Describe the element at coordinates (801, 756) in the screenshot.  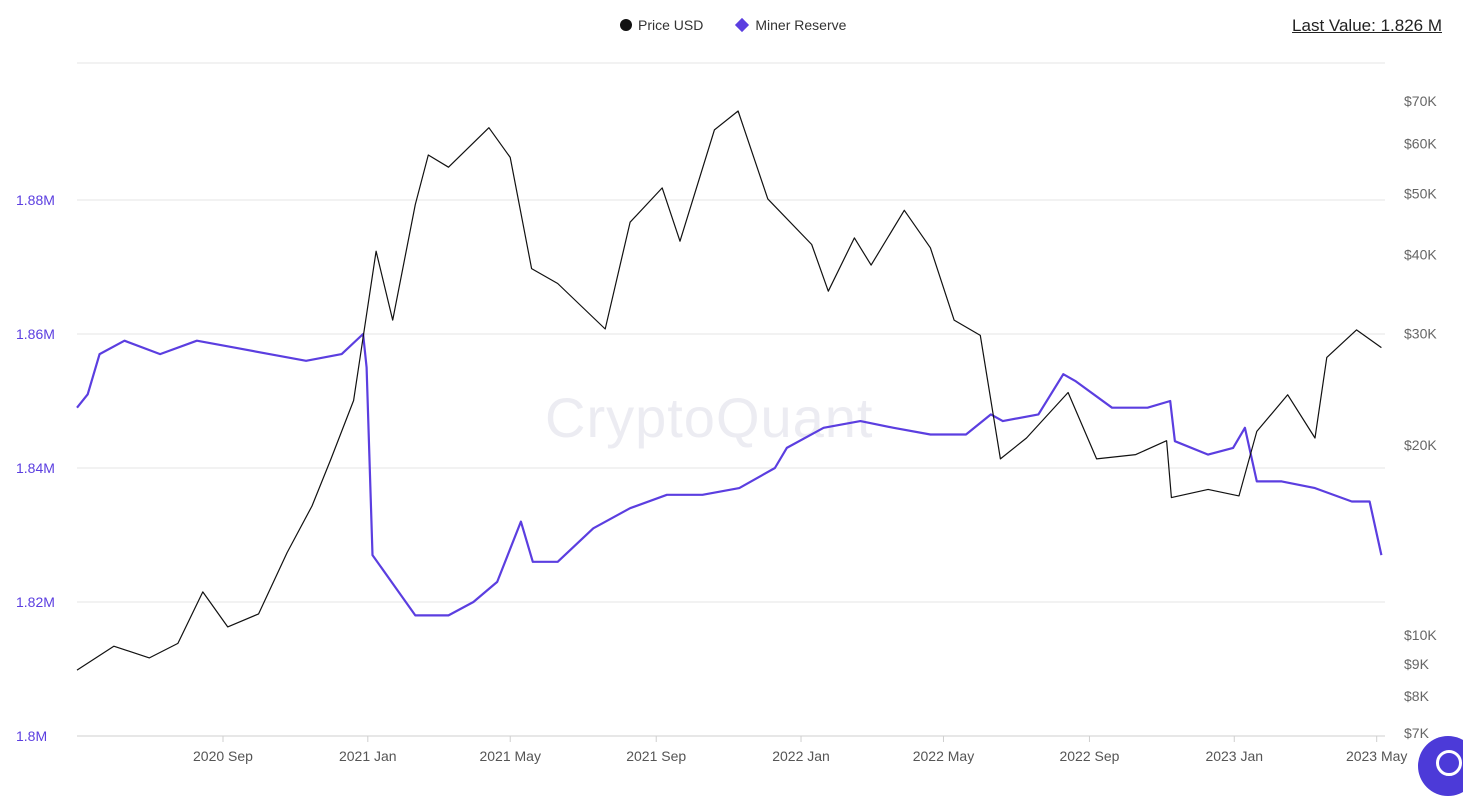
I see `x-axis-tick-label: 2022 Jan` at that location.